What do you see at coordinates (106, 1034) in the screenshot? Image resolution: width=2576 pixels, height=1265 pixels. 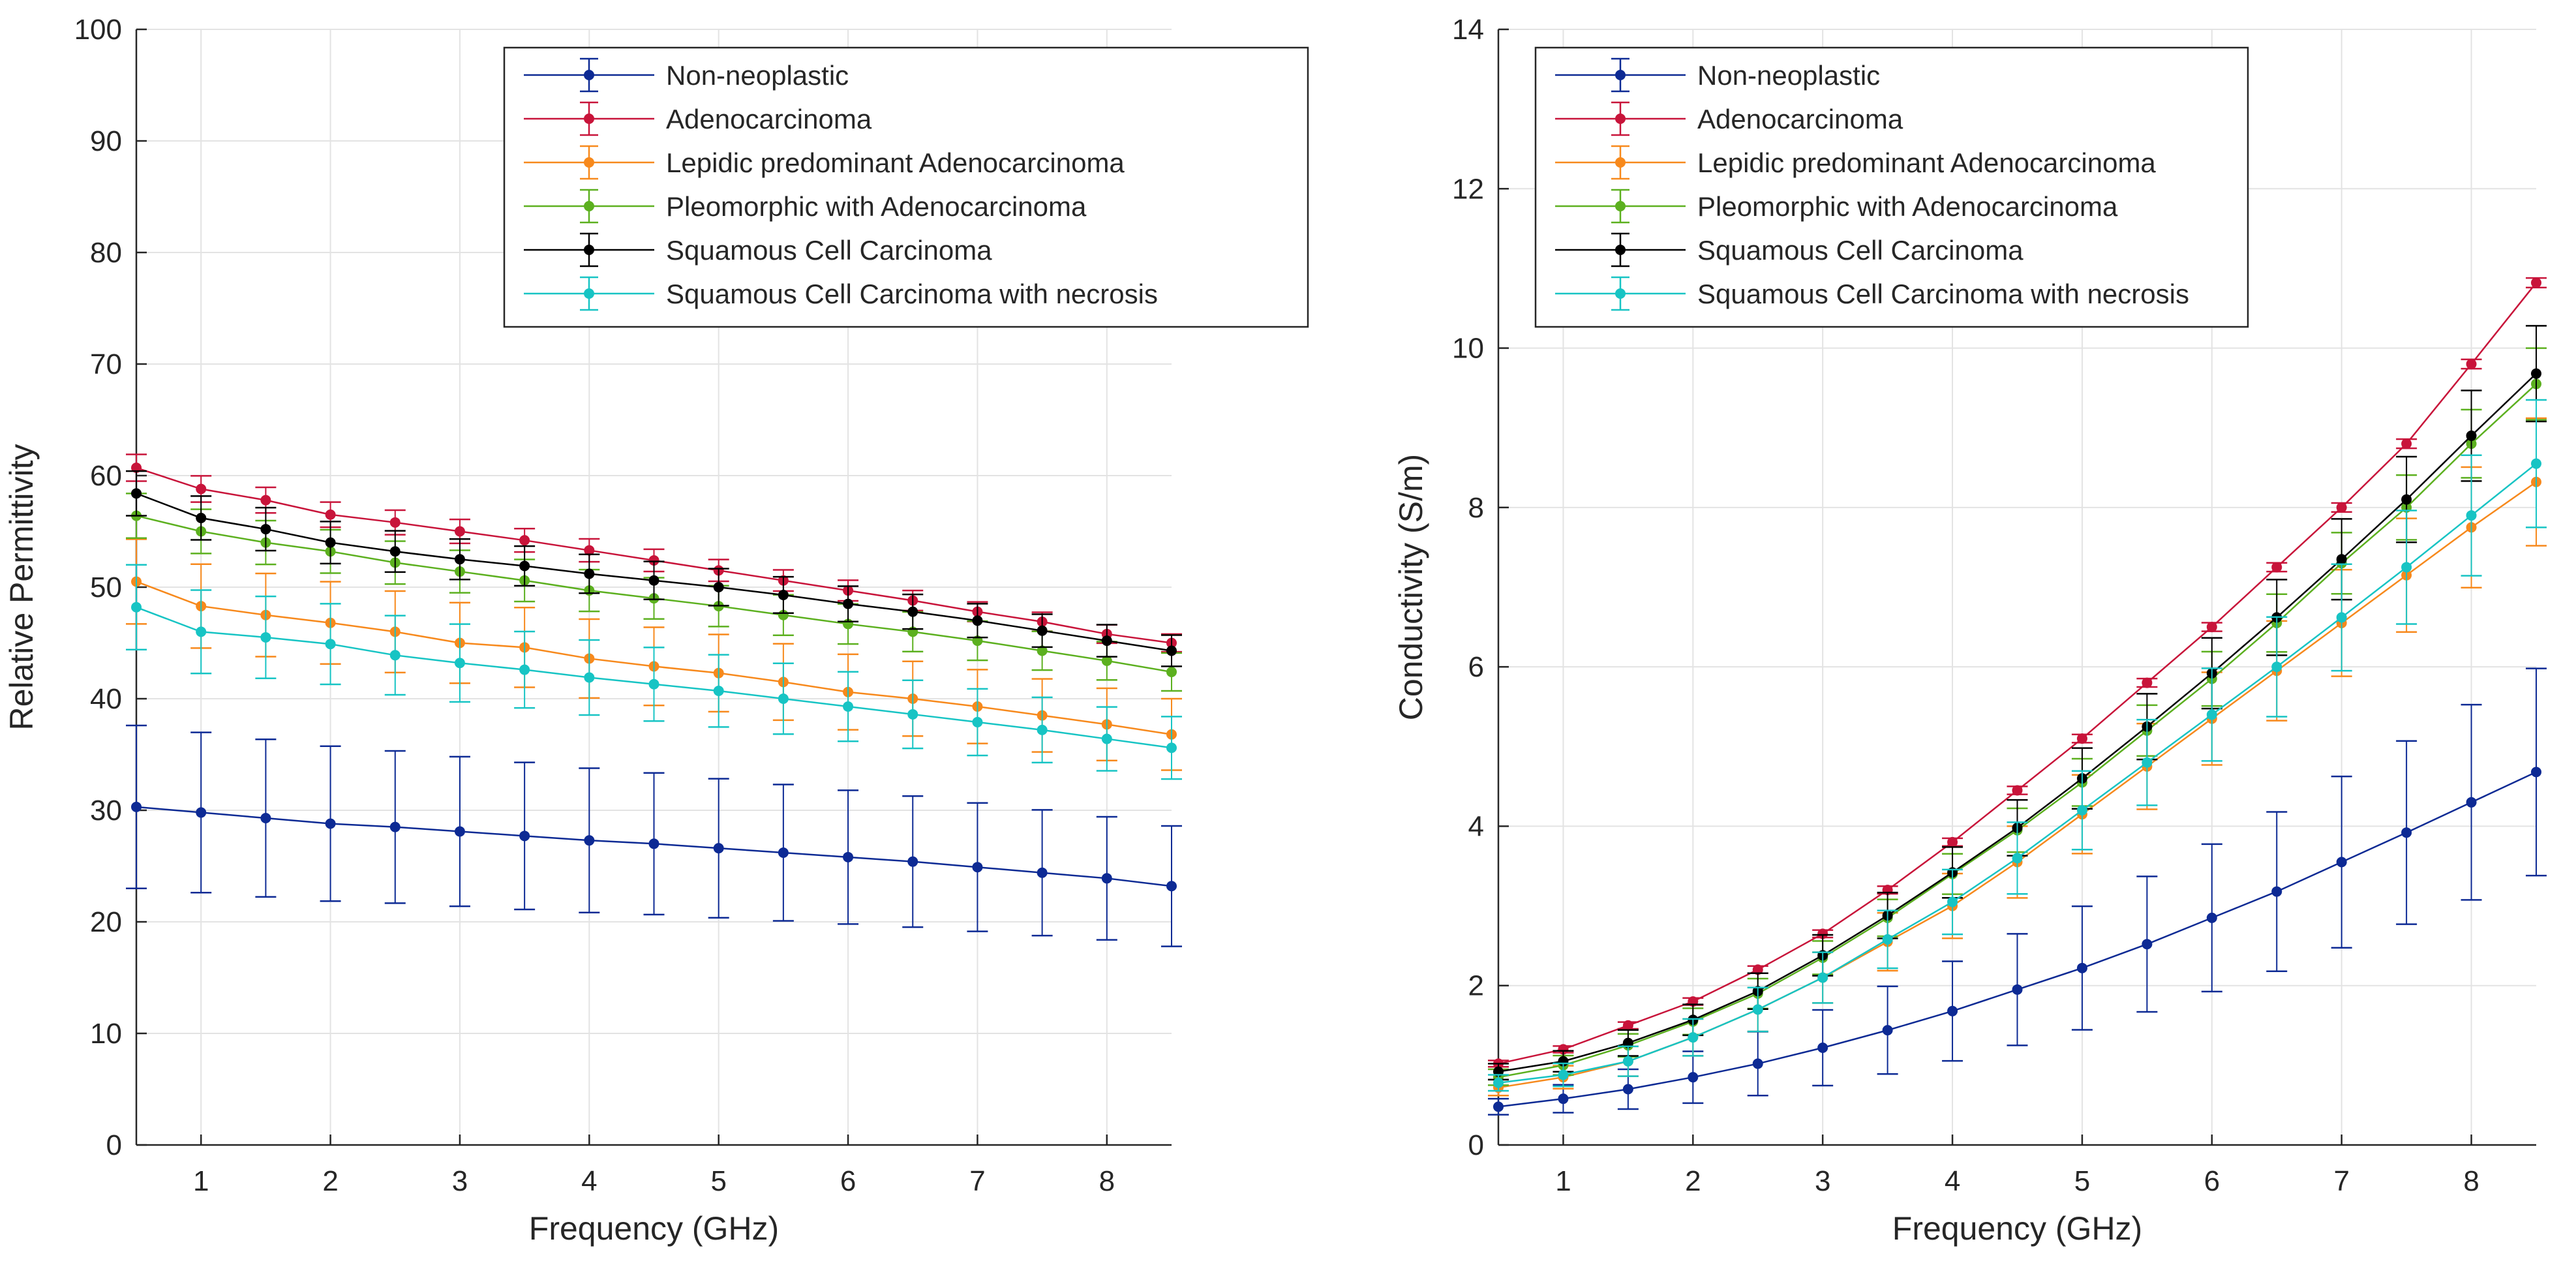 I see `y-tick-label: 10` at bounding box center [106, 1034].